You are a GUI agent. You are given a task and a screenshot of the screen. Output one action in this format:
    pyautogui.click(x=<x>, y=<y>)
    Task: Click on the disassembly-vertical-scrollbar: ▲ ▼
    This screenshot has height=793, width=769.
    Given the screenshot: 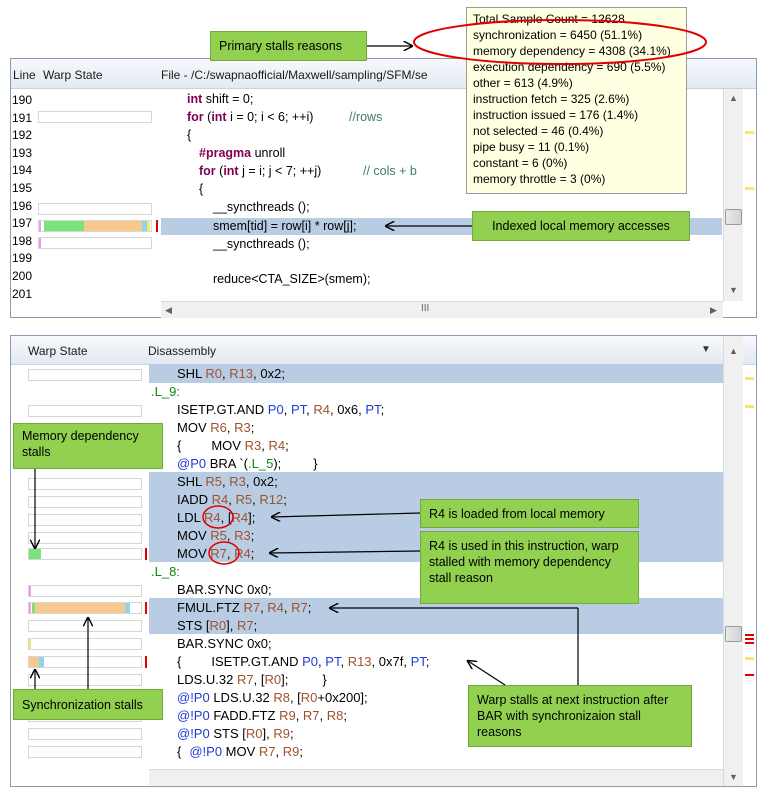 What is the action you would take?
    pyautogui.click(x=733, y=561)
    